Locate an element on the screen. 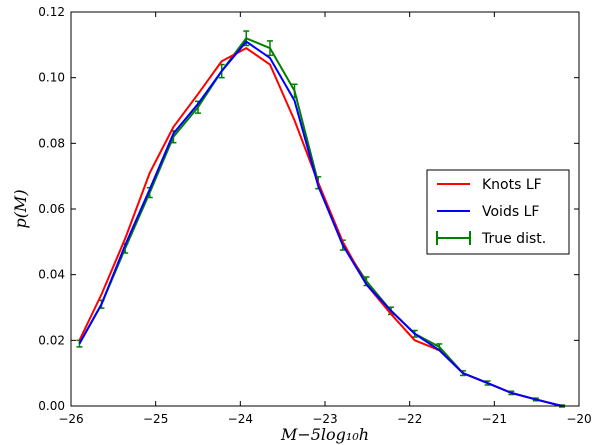  legend-label-voids: Voids LF is located at coordinates (510, 212).